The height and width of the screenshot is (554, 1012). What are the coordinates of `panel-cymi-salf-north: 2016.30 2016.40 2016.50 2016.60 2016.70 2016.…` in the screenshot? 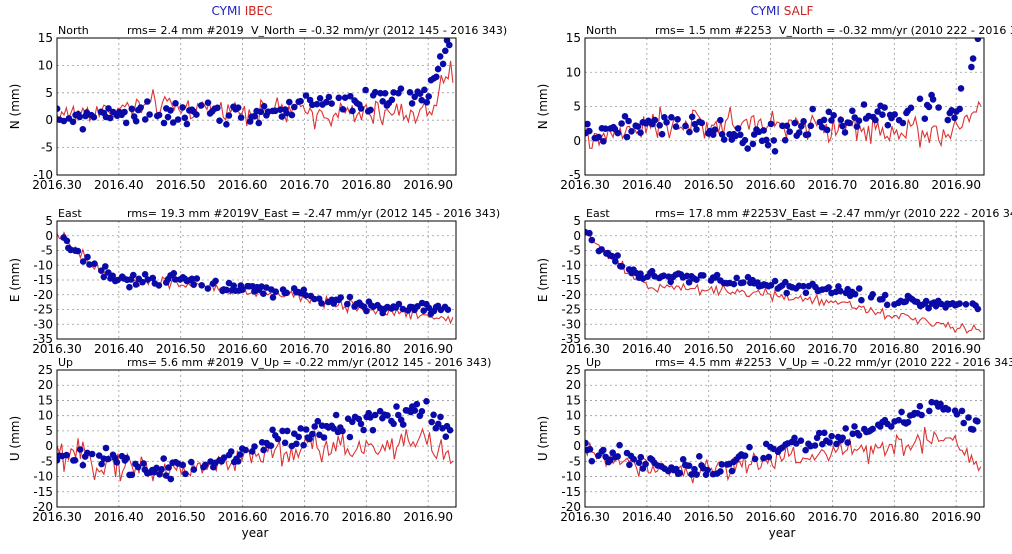 It's located at (774, 108).